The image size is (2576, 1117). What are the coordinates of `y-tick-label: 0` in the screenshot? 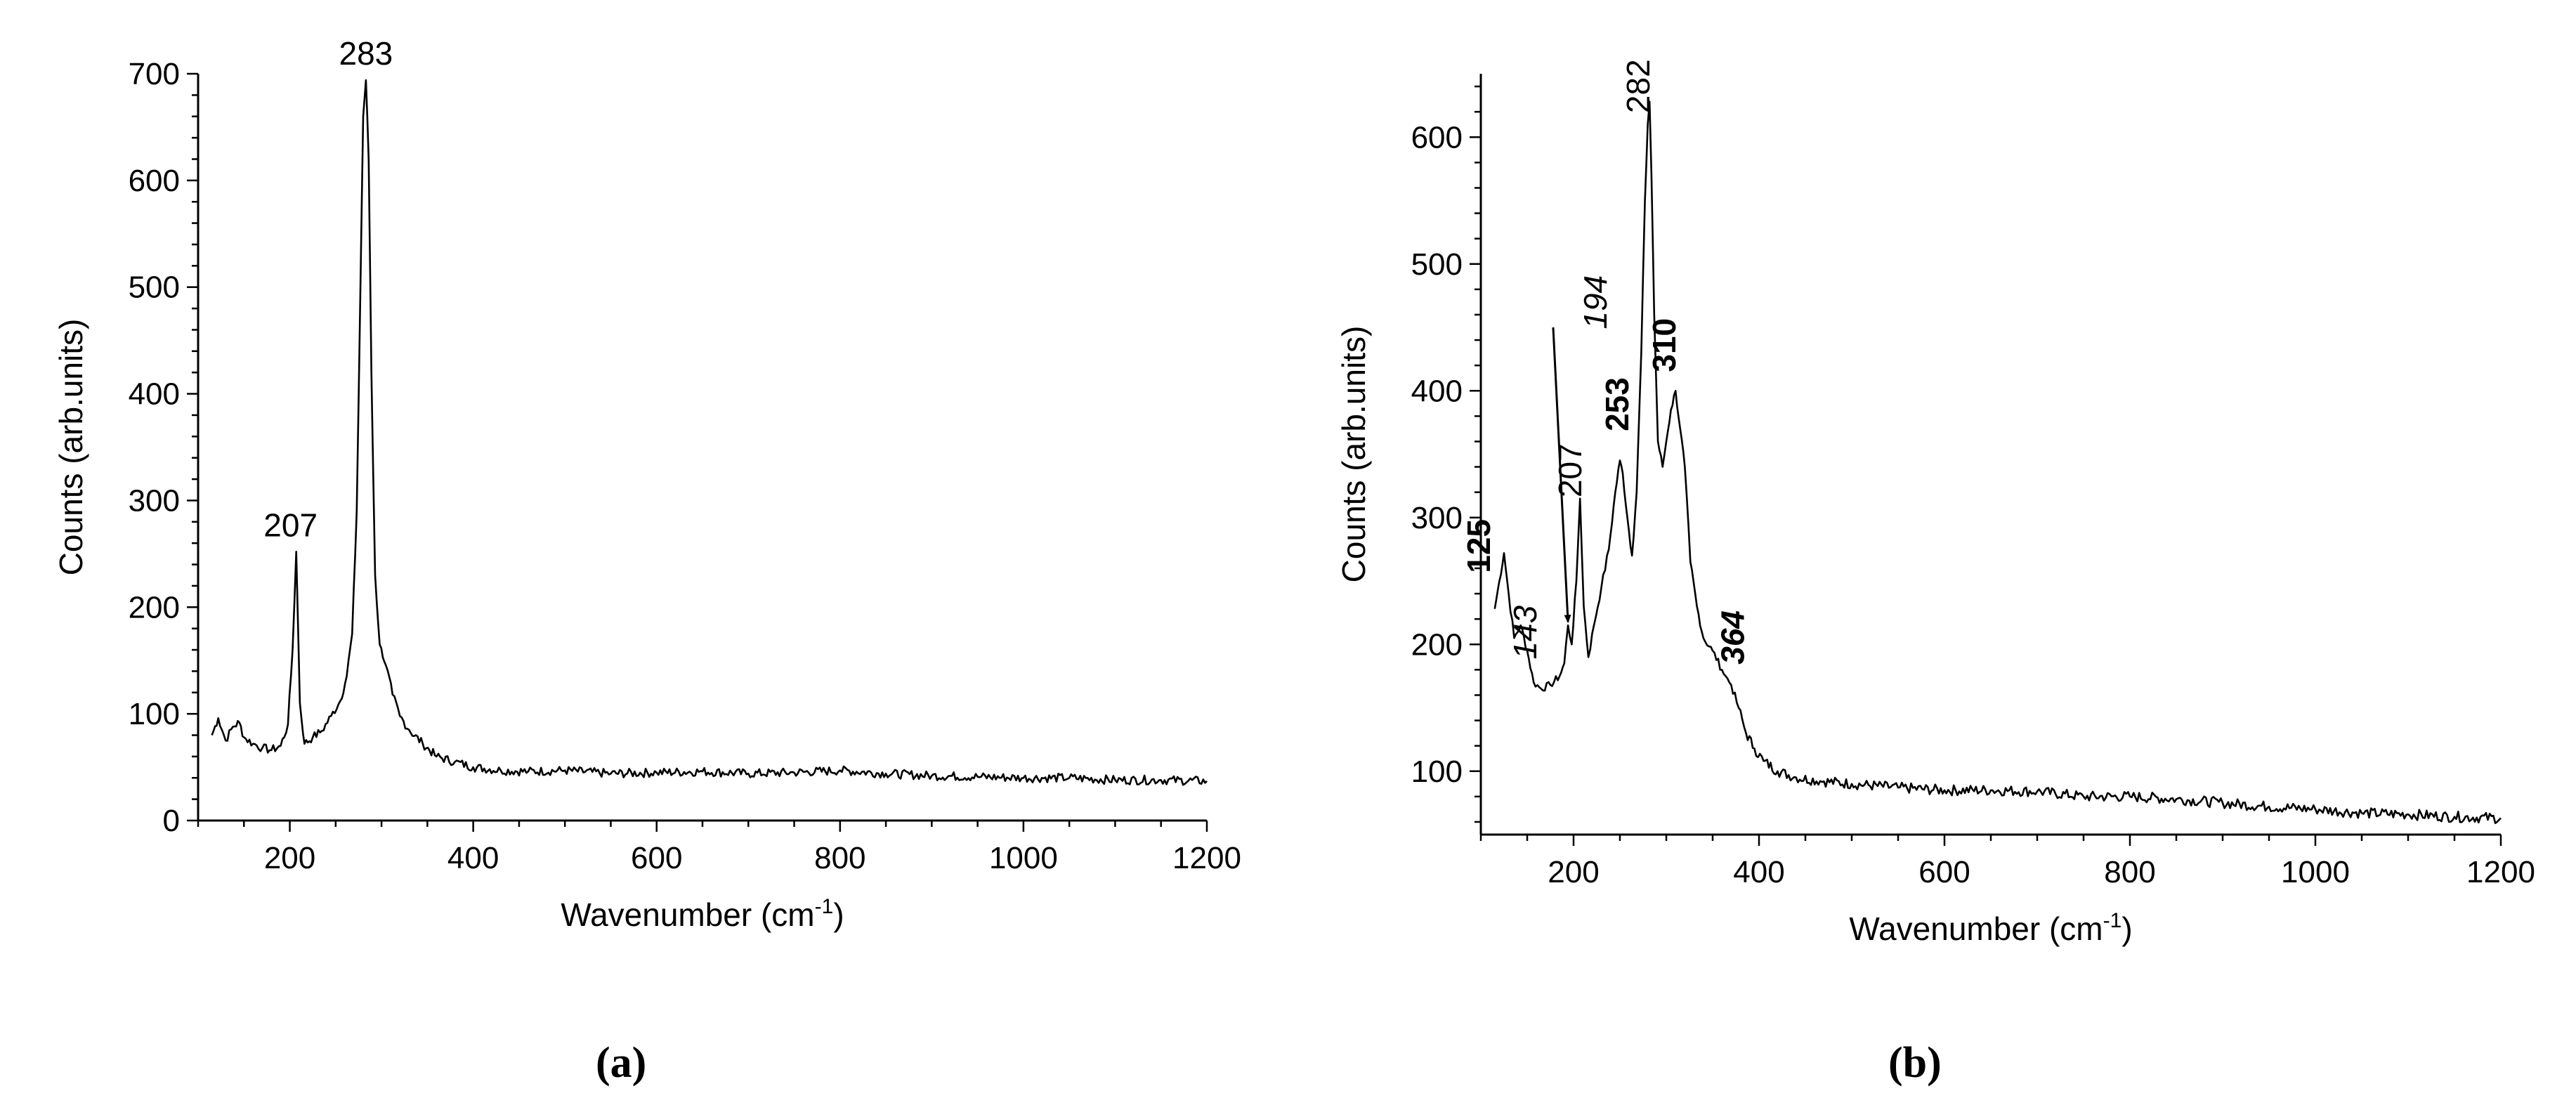 It's located at (171, 821).